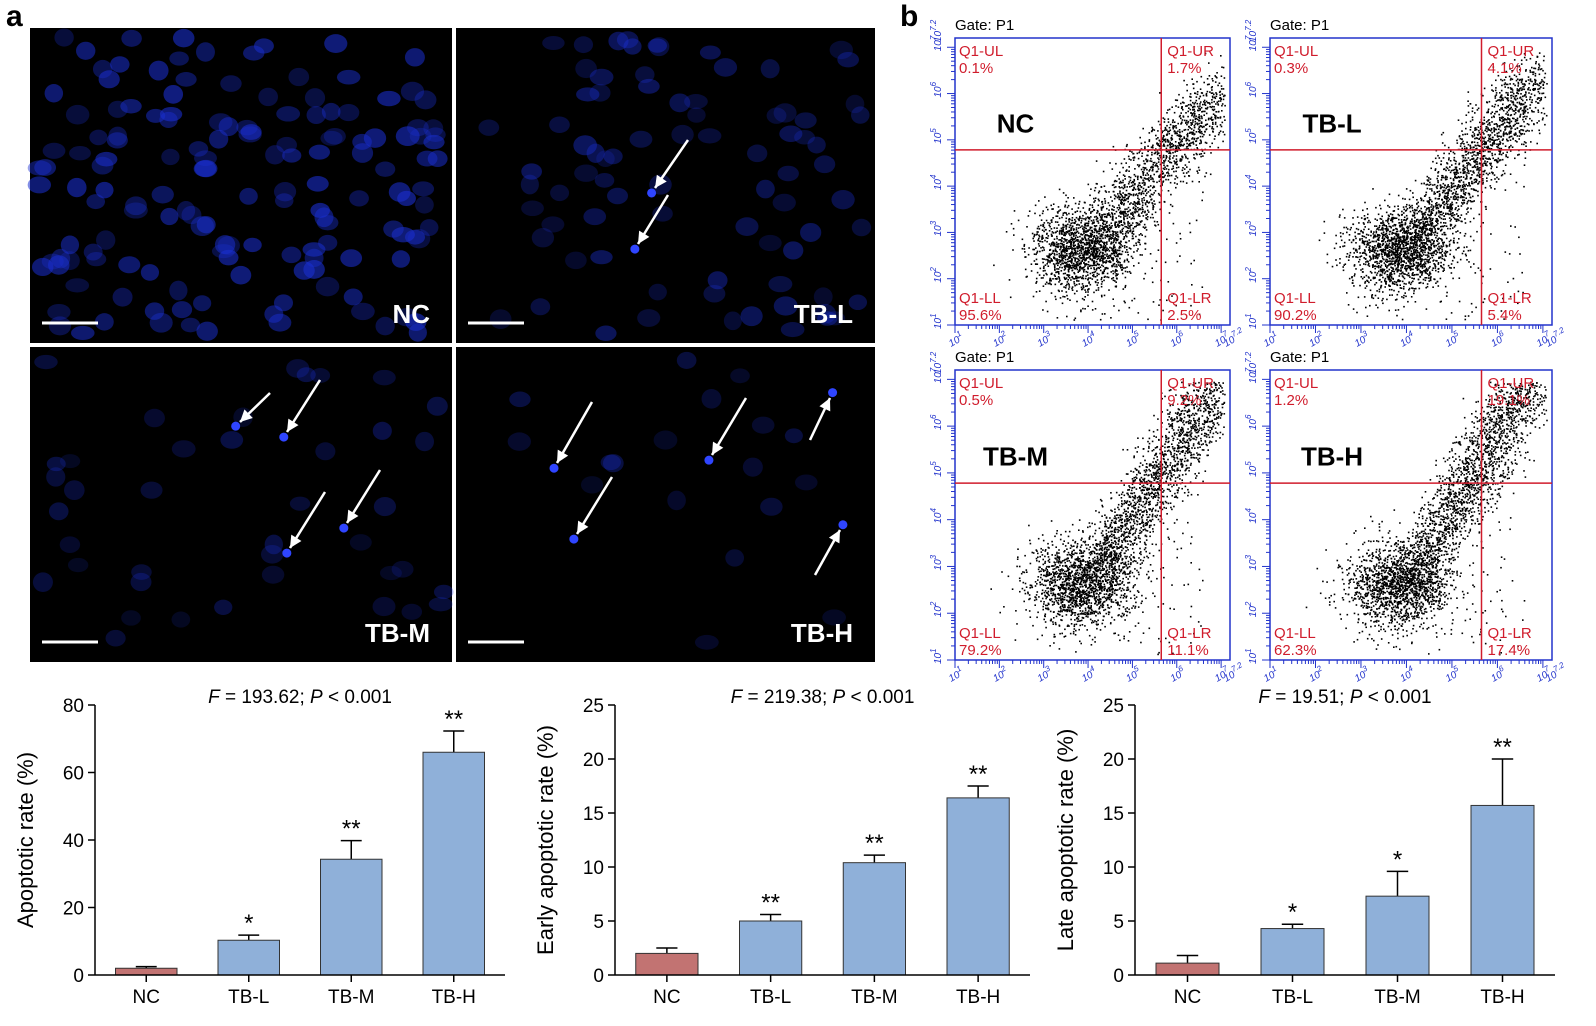 Image resolution: width=1596 pixels, height=1026 pixels. I want to click on x-tick-label: 105, so click(1132, 339).